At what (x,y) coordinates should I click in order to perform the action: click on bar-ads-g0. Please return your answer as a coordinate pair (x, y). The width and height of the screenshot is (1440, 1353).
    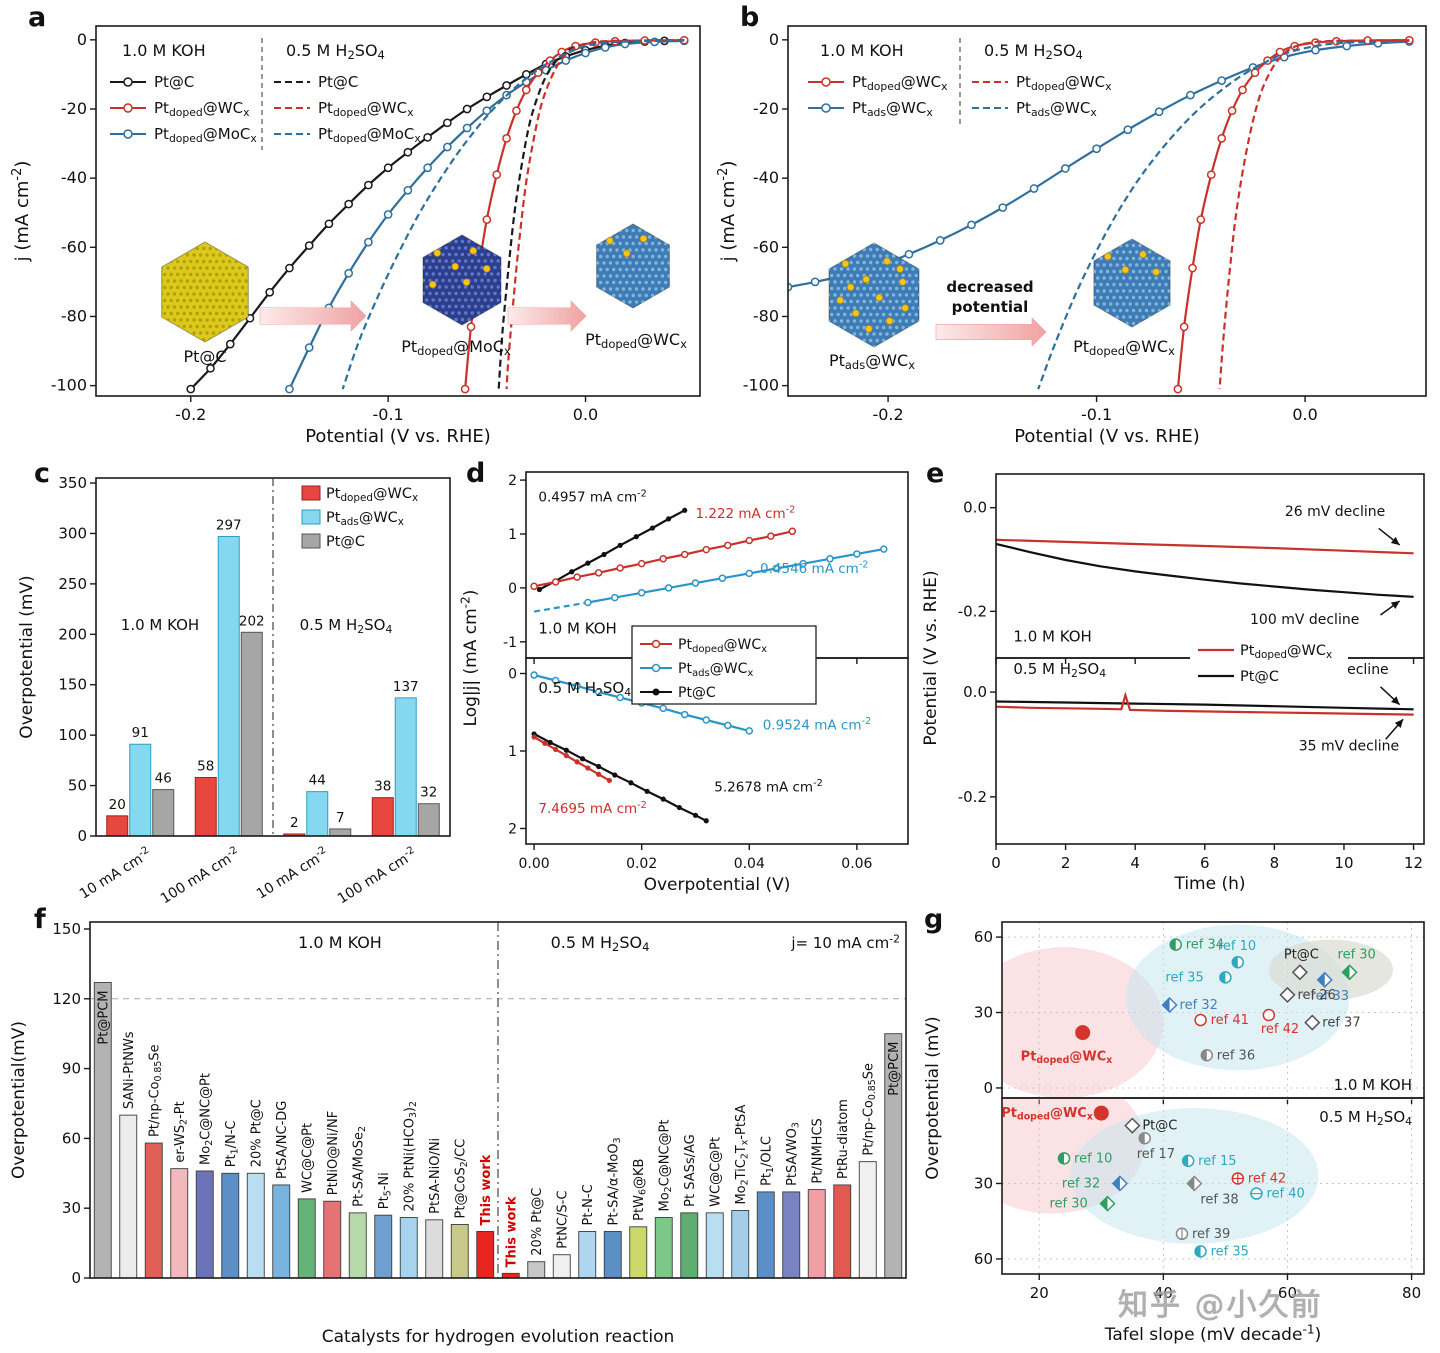
    Looking at the image, I should click on (140, 789).